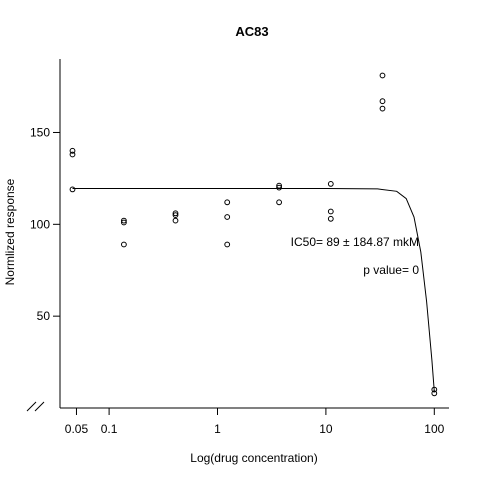  What do you see at coordinates (40, 132) in the screenshot?
I see `y-tick-label: 150` at bounding box center [40, 132].